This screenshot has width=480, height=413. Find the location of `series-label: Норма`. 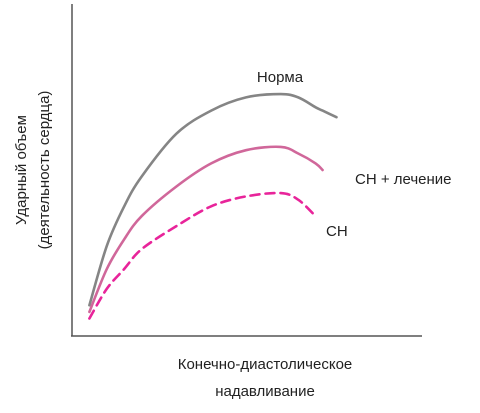

series-label: Норма is located at coordinates (280, 77).